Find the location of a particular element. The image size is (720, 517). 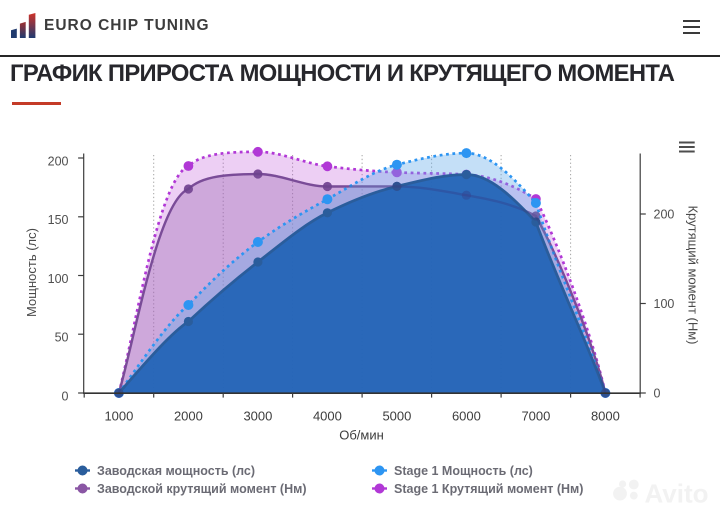

svg-text: Крутящий момент (Нм) is located at coordinates (693, 274).